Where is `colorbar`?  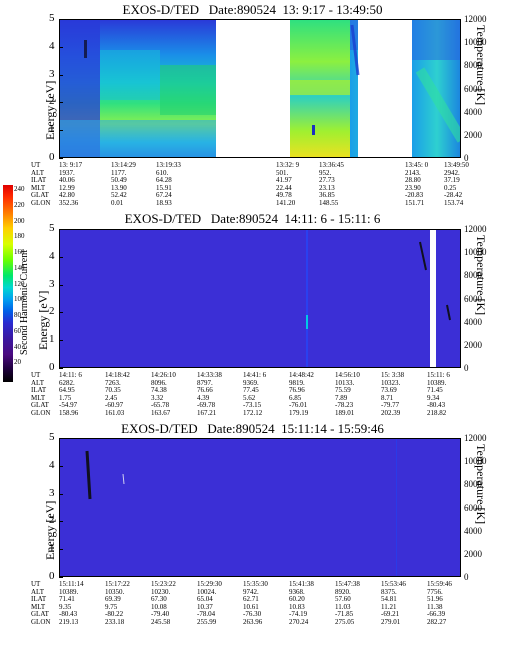
colorbar is located at coordinates (8, 283).